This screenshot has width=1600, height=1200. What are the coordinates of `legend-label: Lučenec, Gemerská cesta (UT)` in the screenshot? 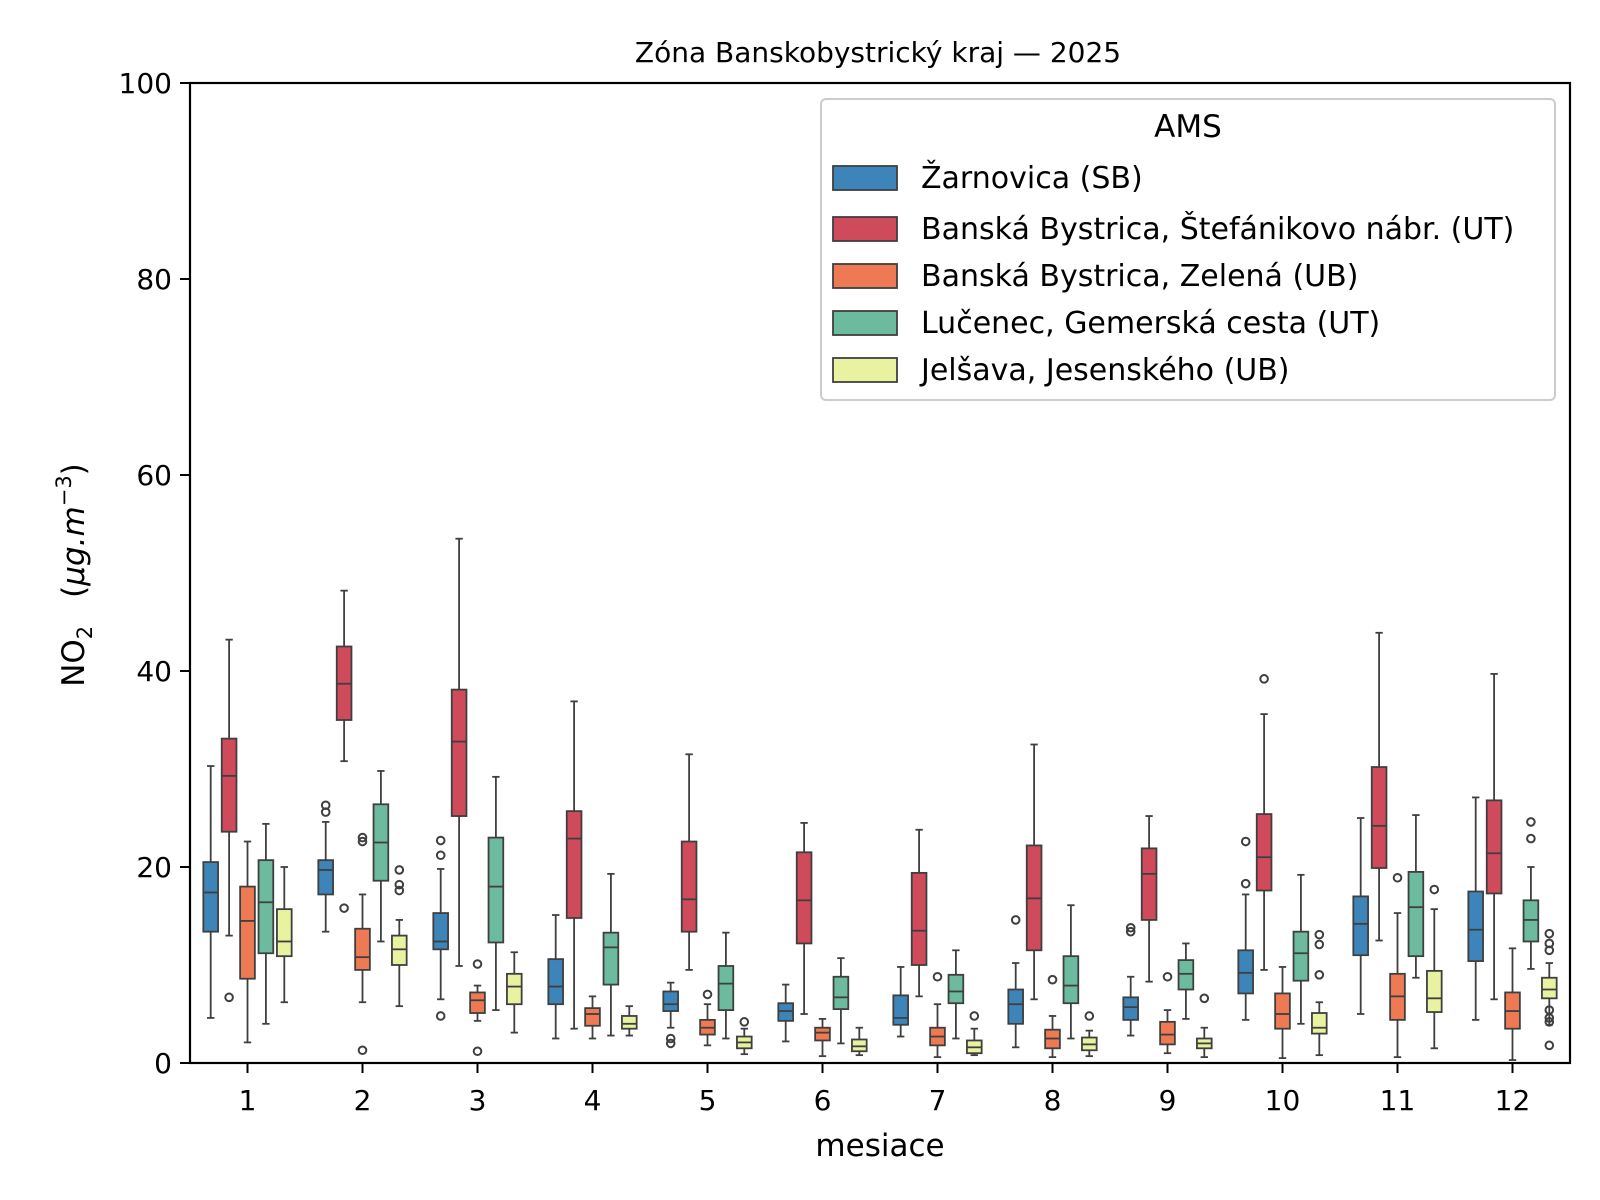 It's located at (1150, 323).